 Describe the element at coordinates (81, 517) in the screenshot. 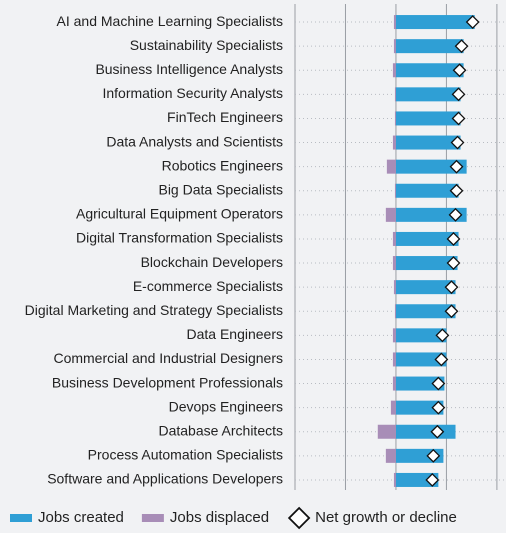

I see `legend-label: Jobs created` at that location.